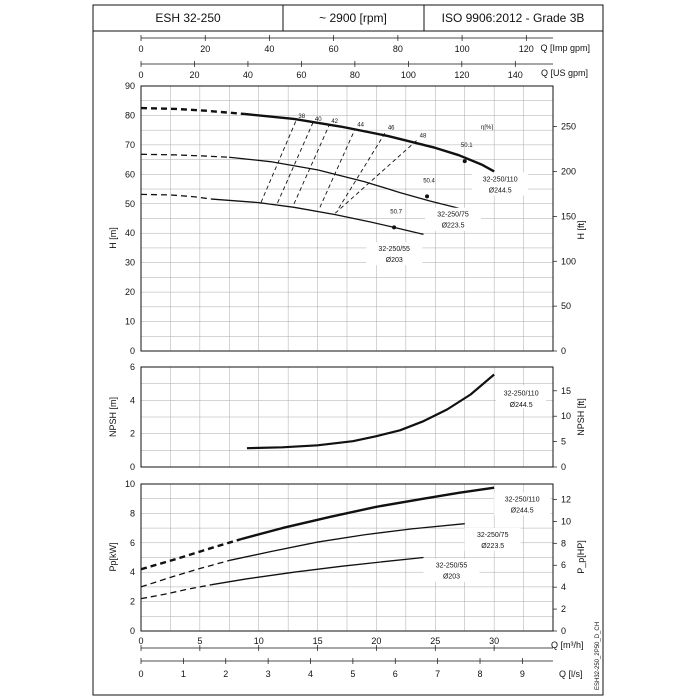 Image resolution: width=700 pixels, height=700 pixels. What do you see at coordinates (487, 128) in the screenshot?
I see `efficiency-label: η[%]` at bounding box center [487, 128].